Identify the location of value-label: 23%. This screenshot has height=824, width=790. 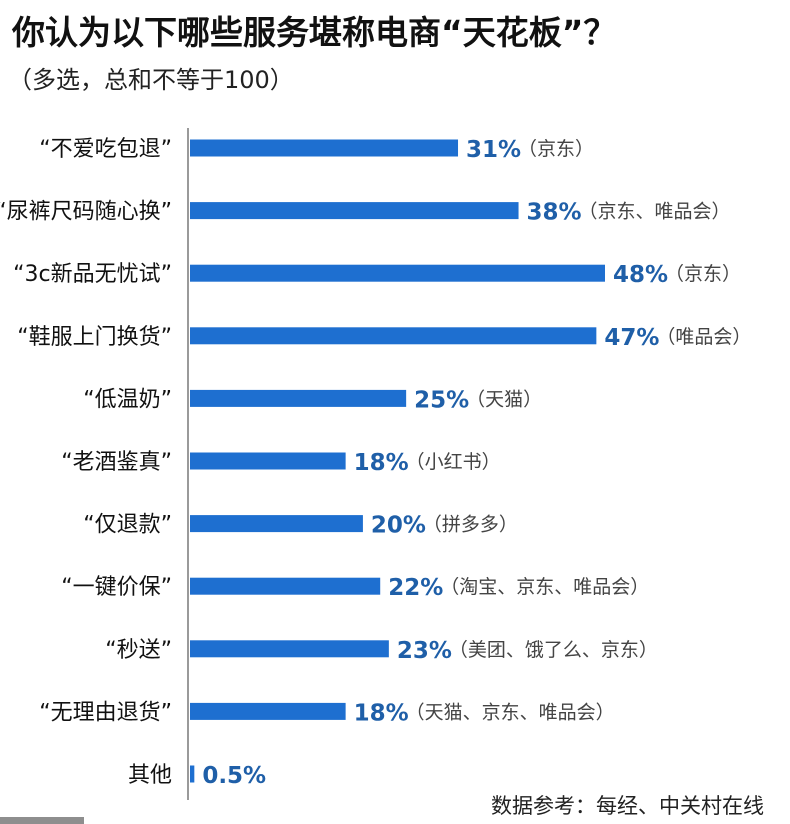
(424, 651).